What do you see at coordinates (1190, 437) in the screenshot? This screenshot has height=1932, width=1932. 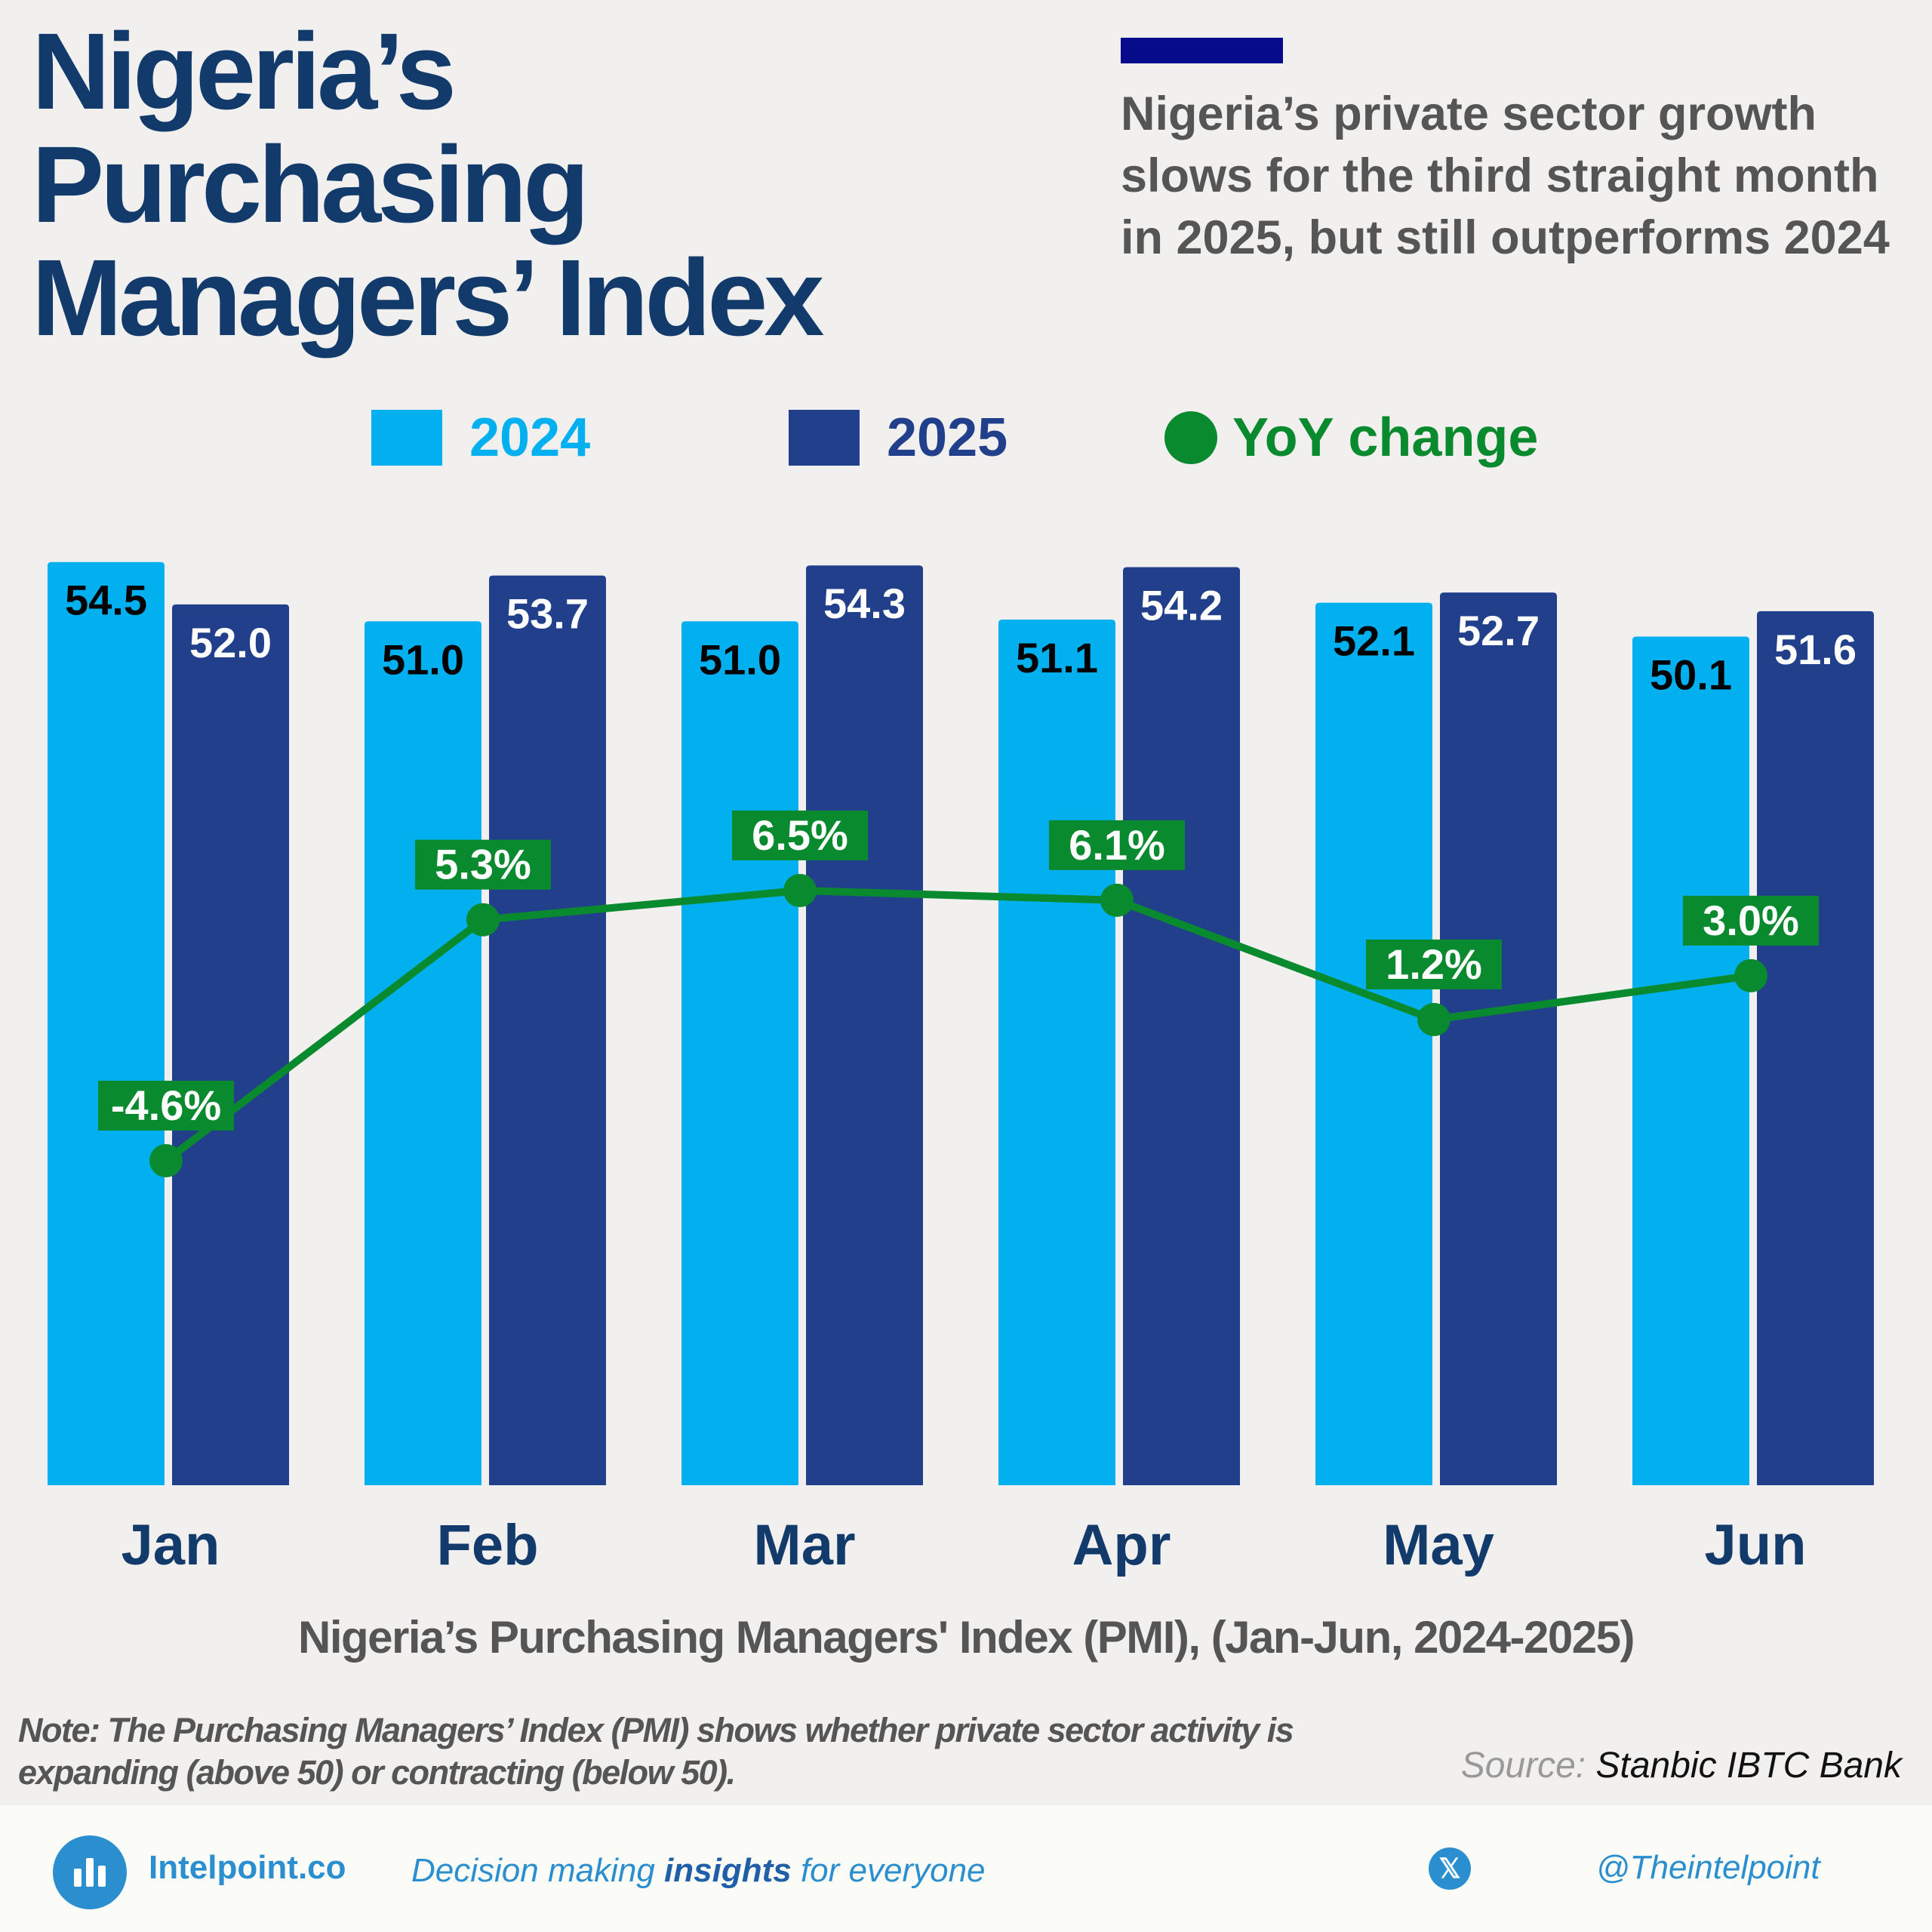 I see `legend-dot-yoy` at bounding box center [1190, 437].